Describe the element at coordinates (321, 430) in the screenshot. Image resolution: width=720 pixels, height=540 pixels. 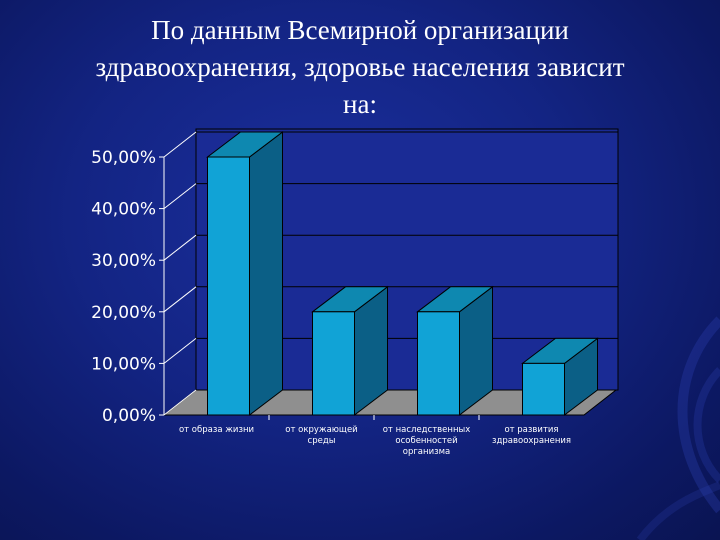
I see `x-category-label-line: от окружающей` at that location.